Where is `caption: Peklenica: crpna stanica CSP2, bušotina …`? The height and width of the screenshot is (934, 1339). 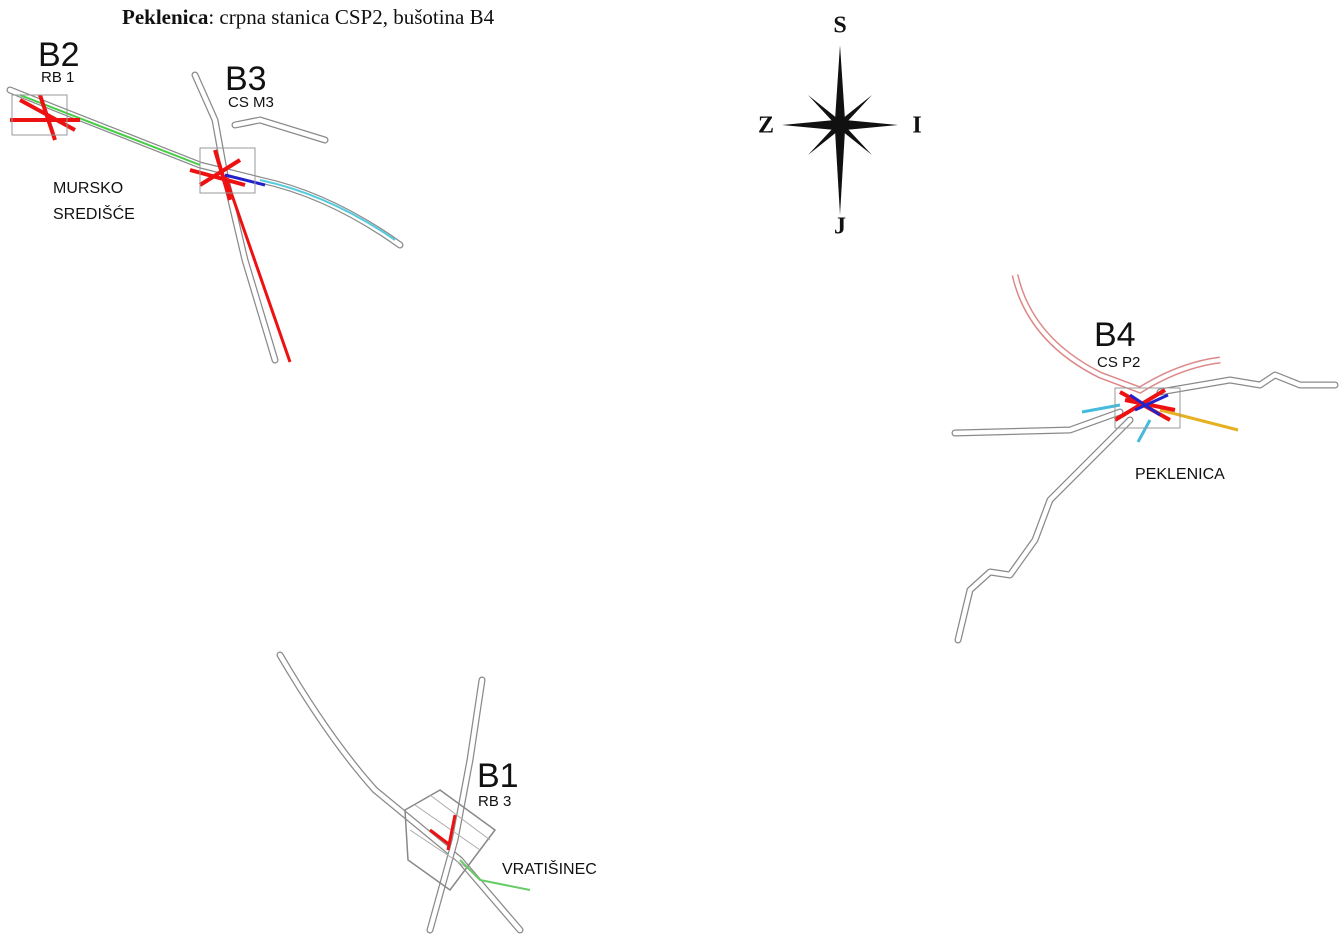
caption: Peklenica: crpna stanica CSP2, bušotina … is located at coordinates (308, 17).